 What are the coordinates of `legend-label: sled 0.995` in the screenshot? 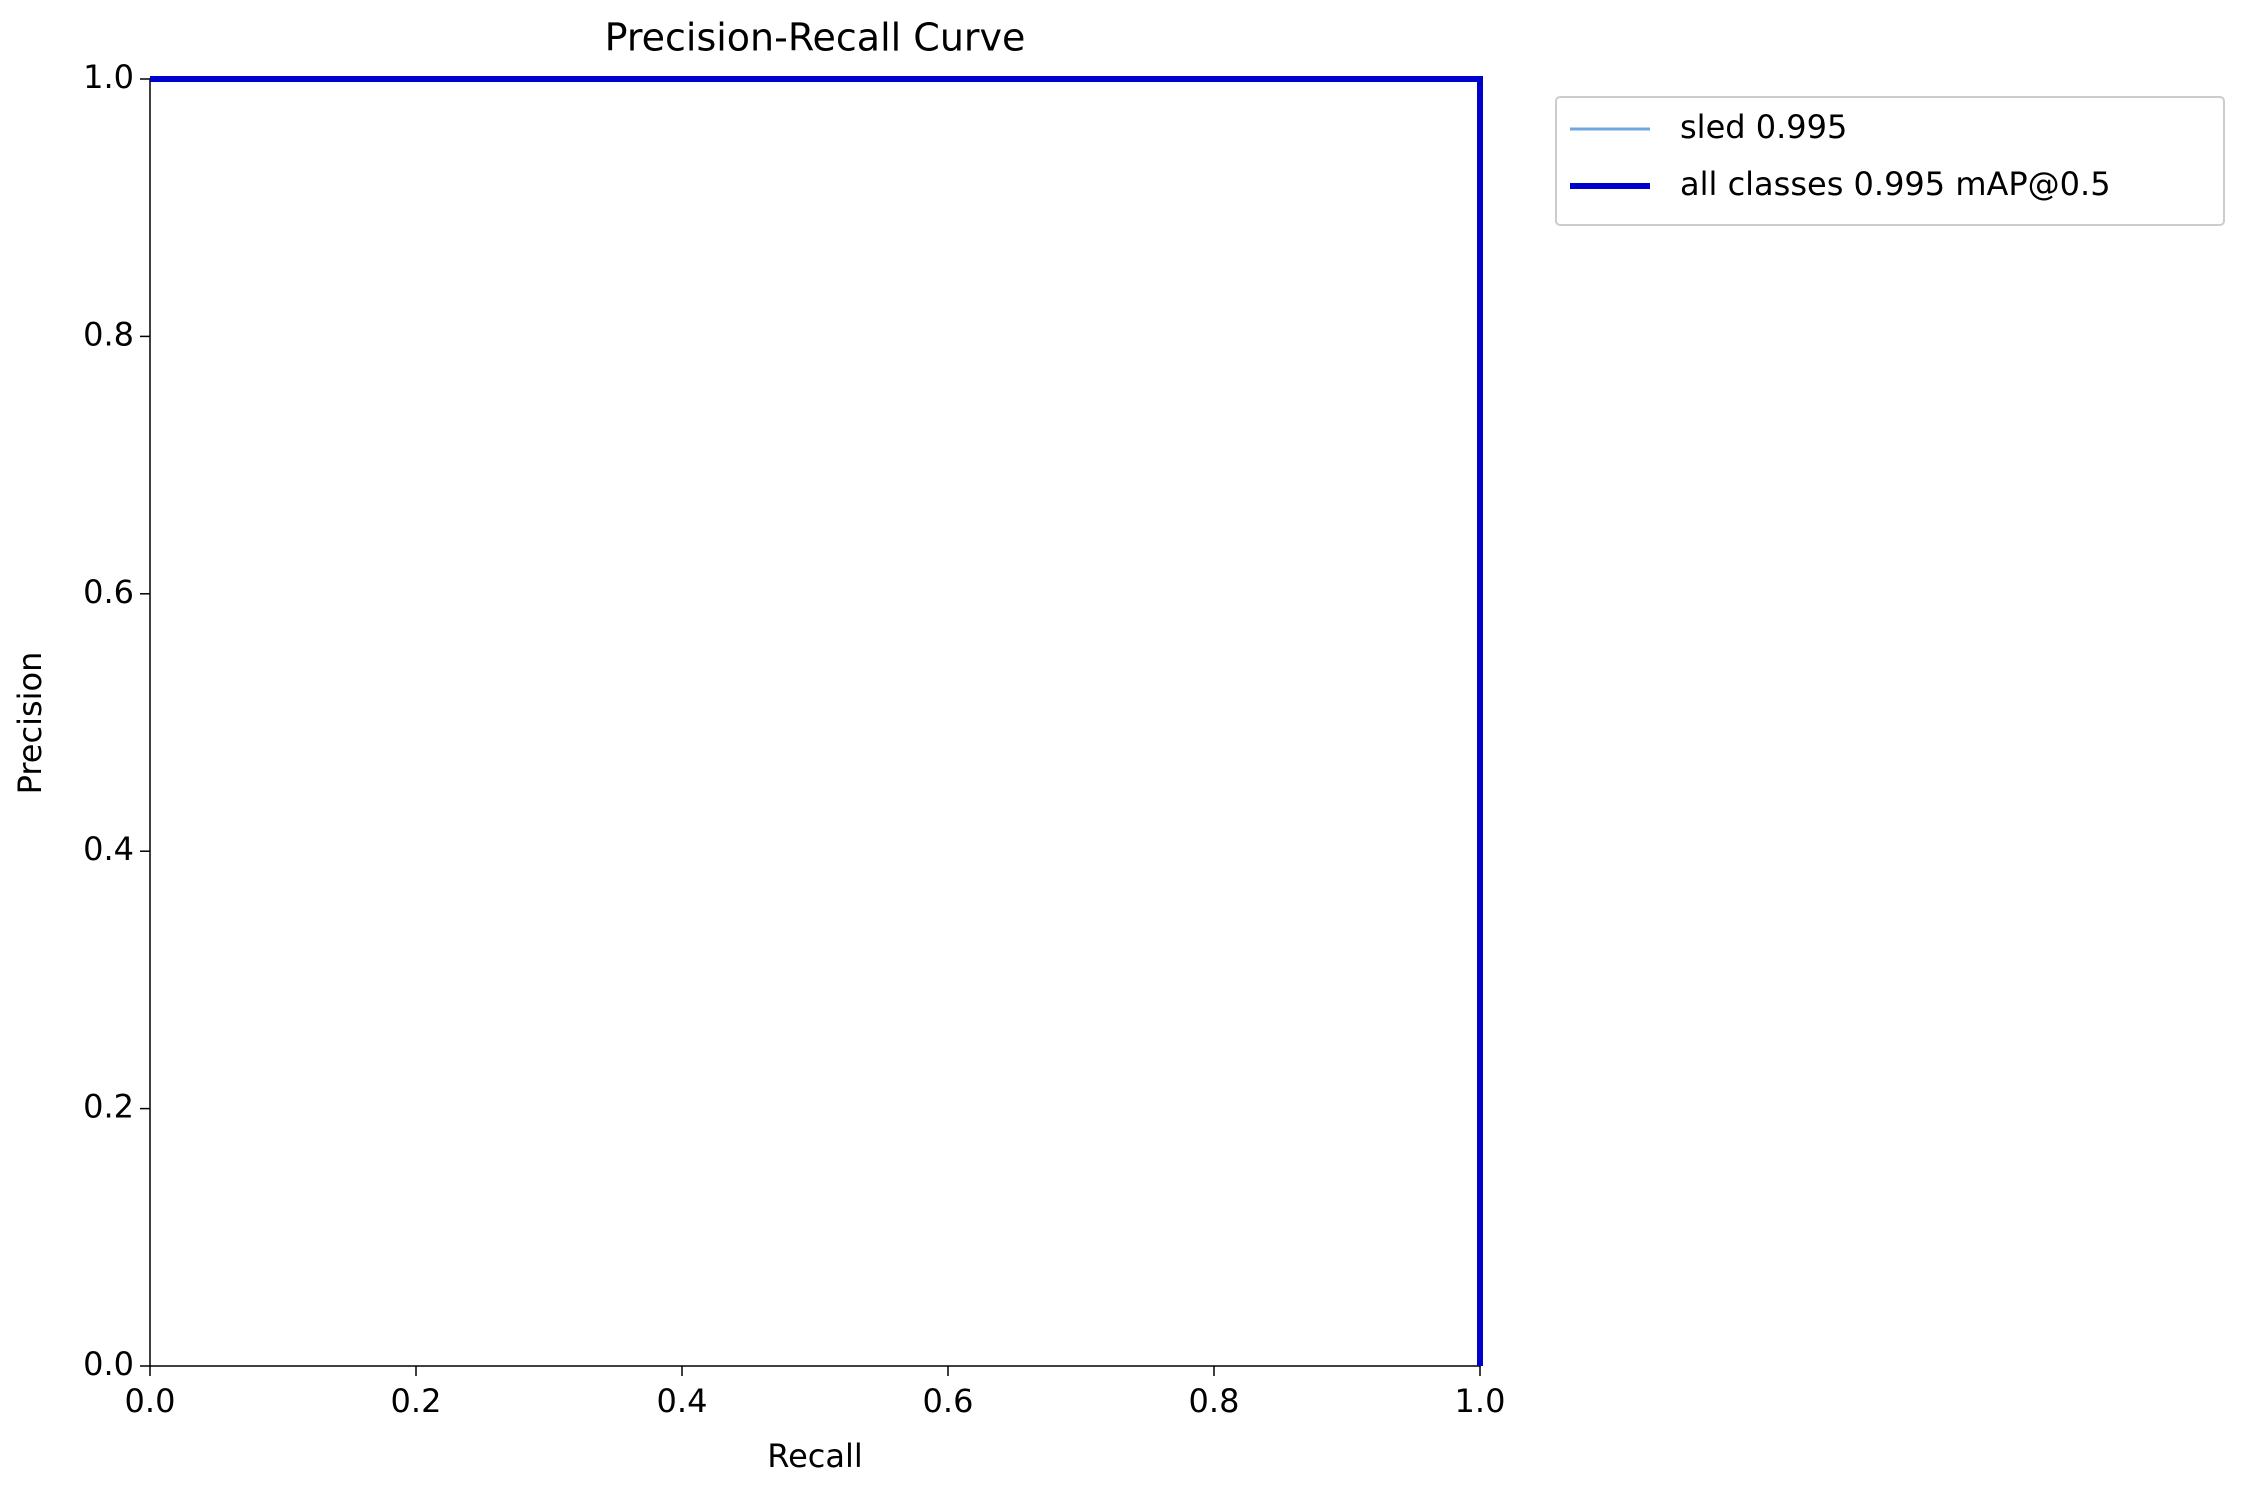 It's located at (1763, 127).